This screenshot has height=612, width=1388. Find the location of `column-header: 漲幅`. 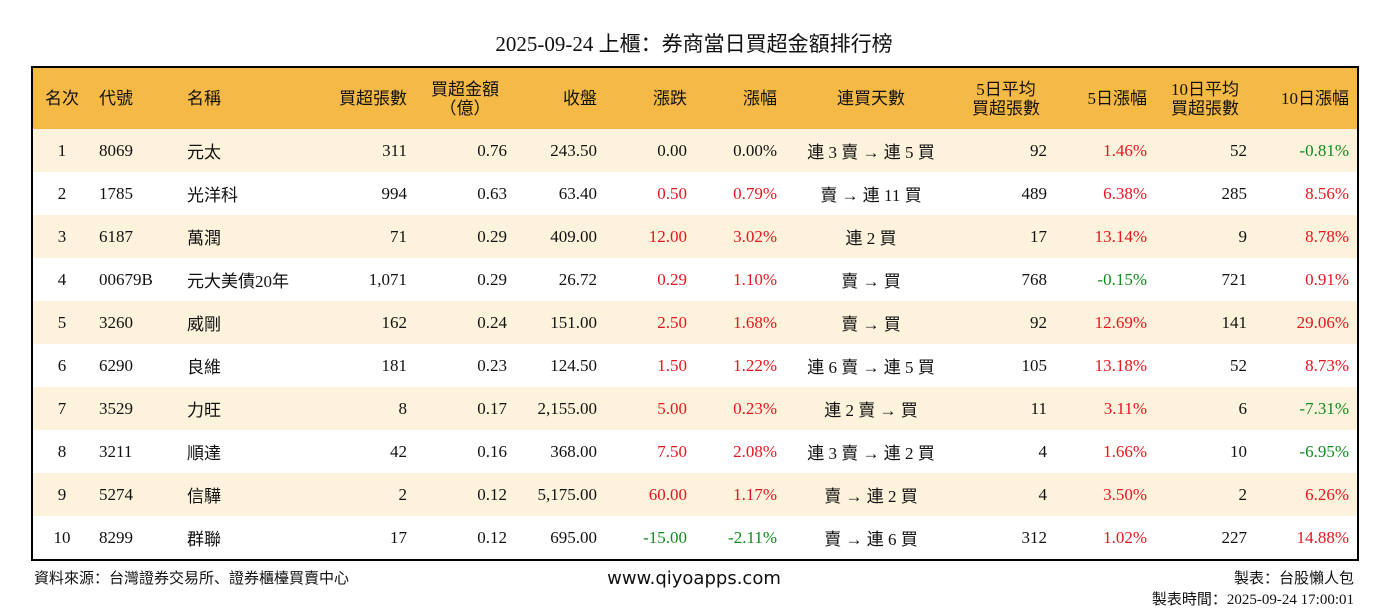

column-header: 漲幅 is located at coordinates (740, 98).